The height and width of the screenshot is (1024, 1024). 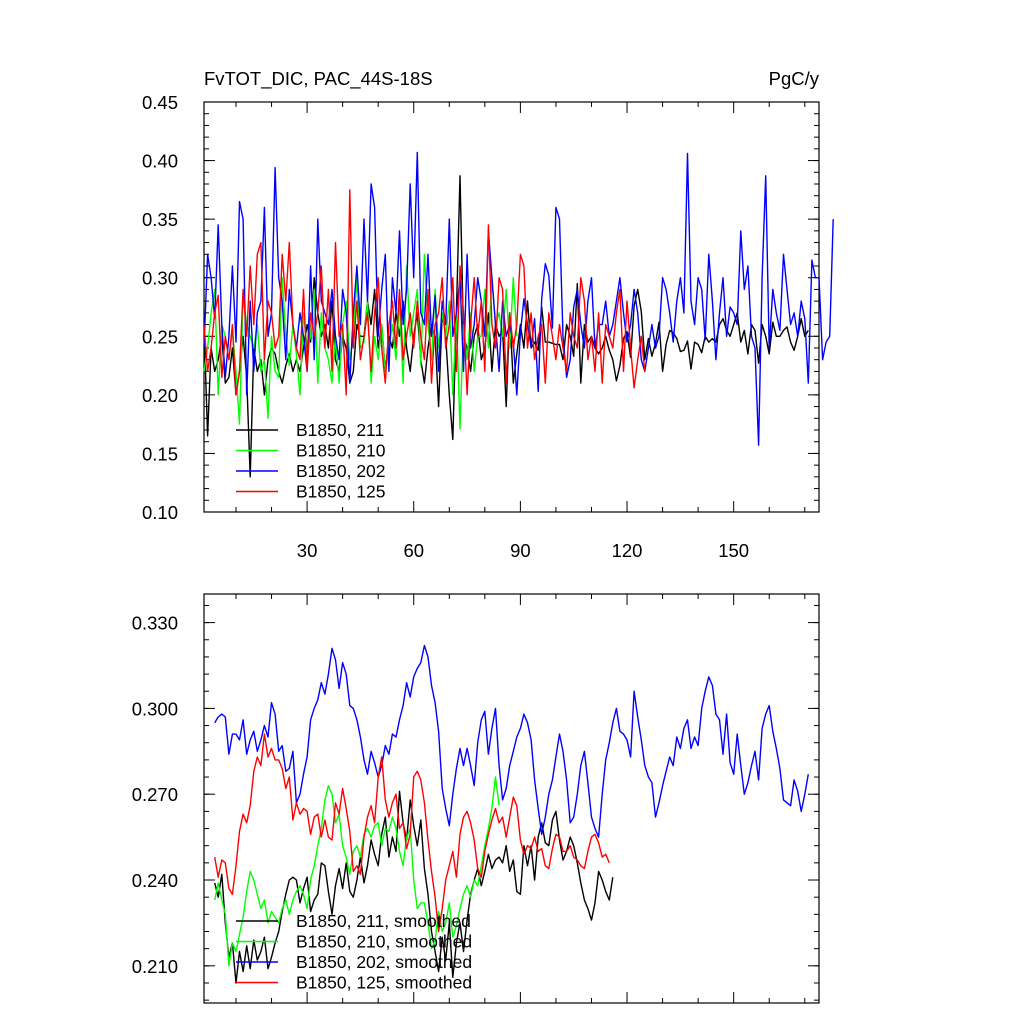 I want to click on legend-label: B1850, 202, smoothed, so click(x=384, y=962).